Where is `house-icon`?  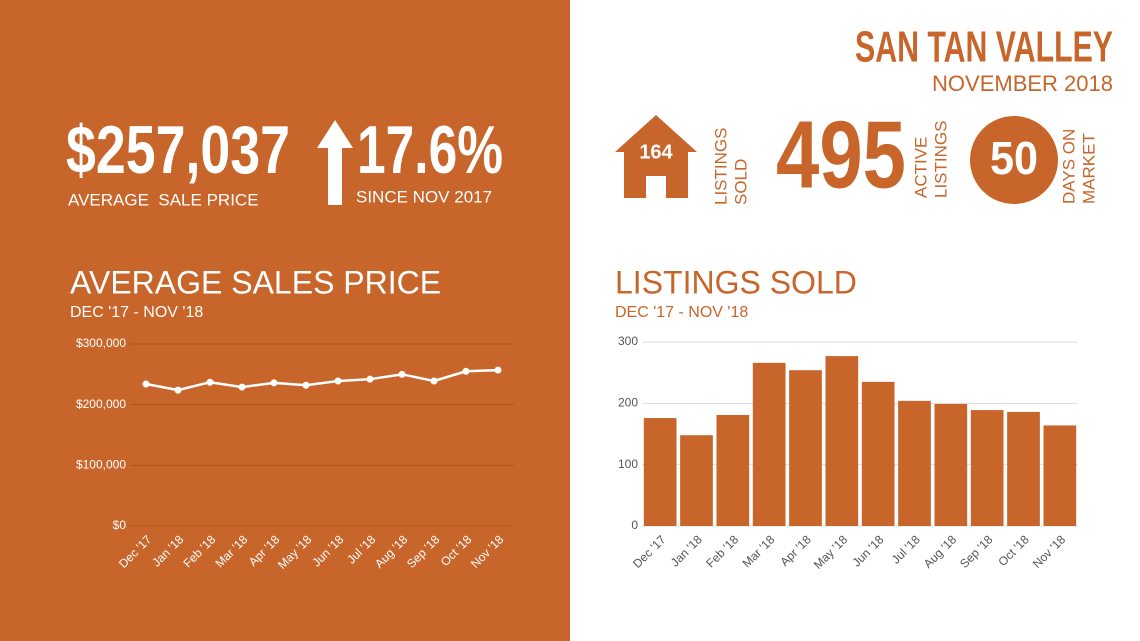 house-icon is located at coordinates (656, 156).